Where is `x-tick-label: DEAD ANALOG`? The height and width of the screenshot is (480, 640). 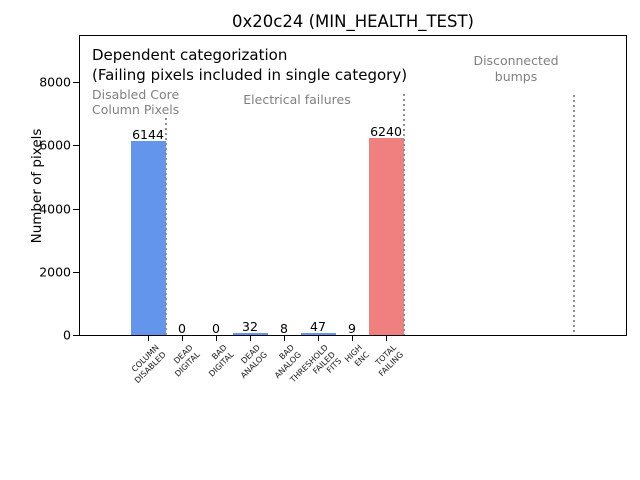
x-tick-label: DEAD ANALOG is located at coordinates (254, 361).